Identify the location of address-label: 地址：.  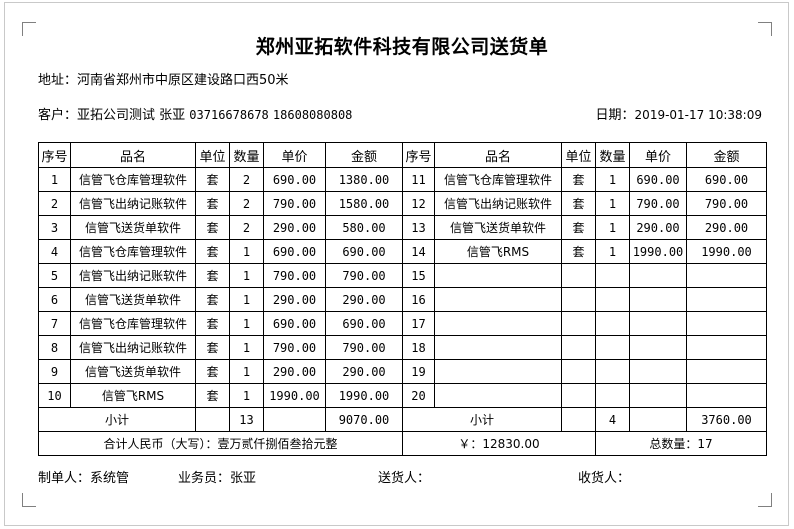
(58, 80).